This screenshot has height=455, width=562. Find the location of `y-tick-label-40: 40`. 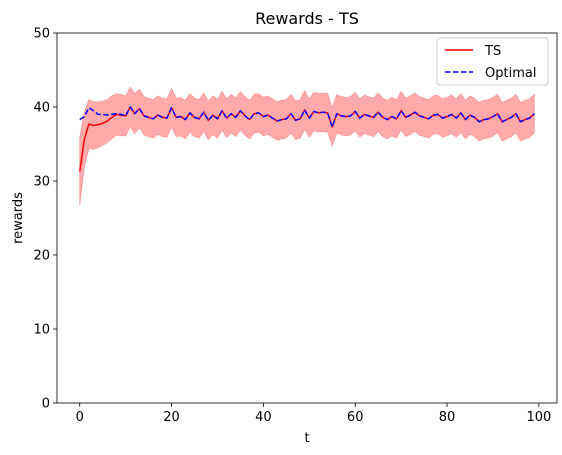

y-tick-label-40: 40 is located at coordinates (41, 108).